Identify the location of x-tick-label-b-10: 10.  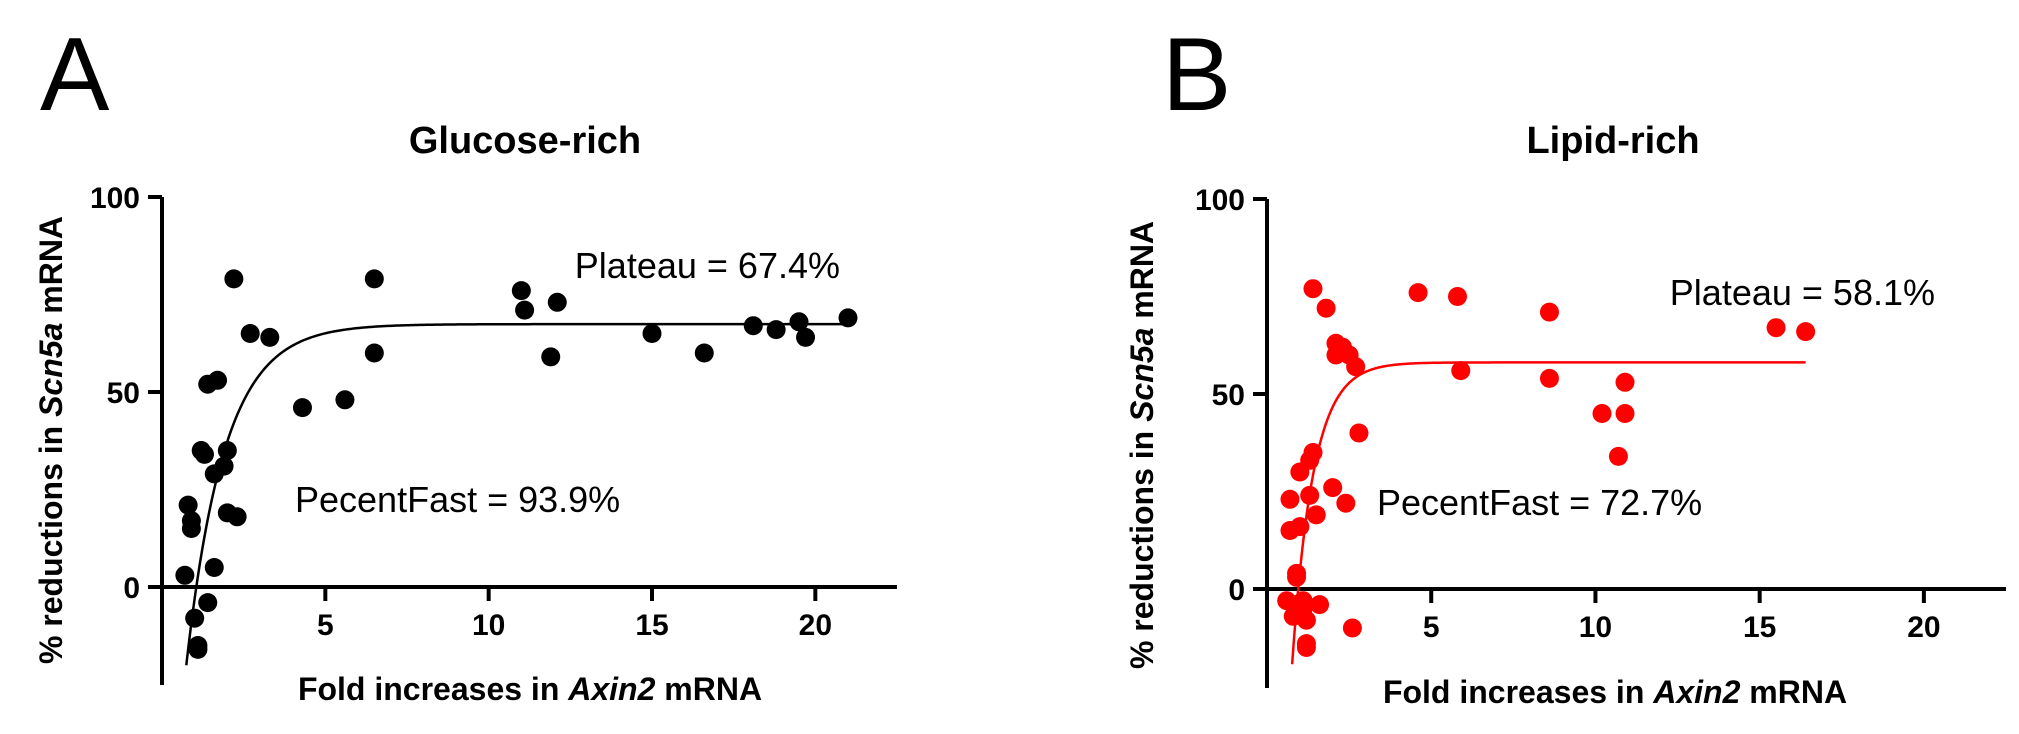
(1595, 627).